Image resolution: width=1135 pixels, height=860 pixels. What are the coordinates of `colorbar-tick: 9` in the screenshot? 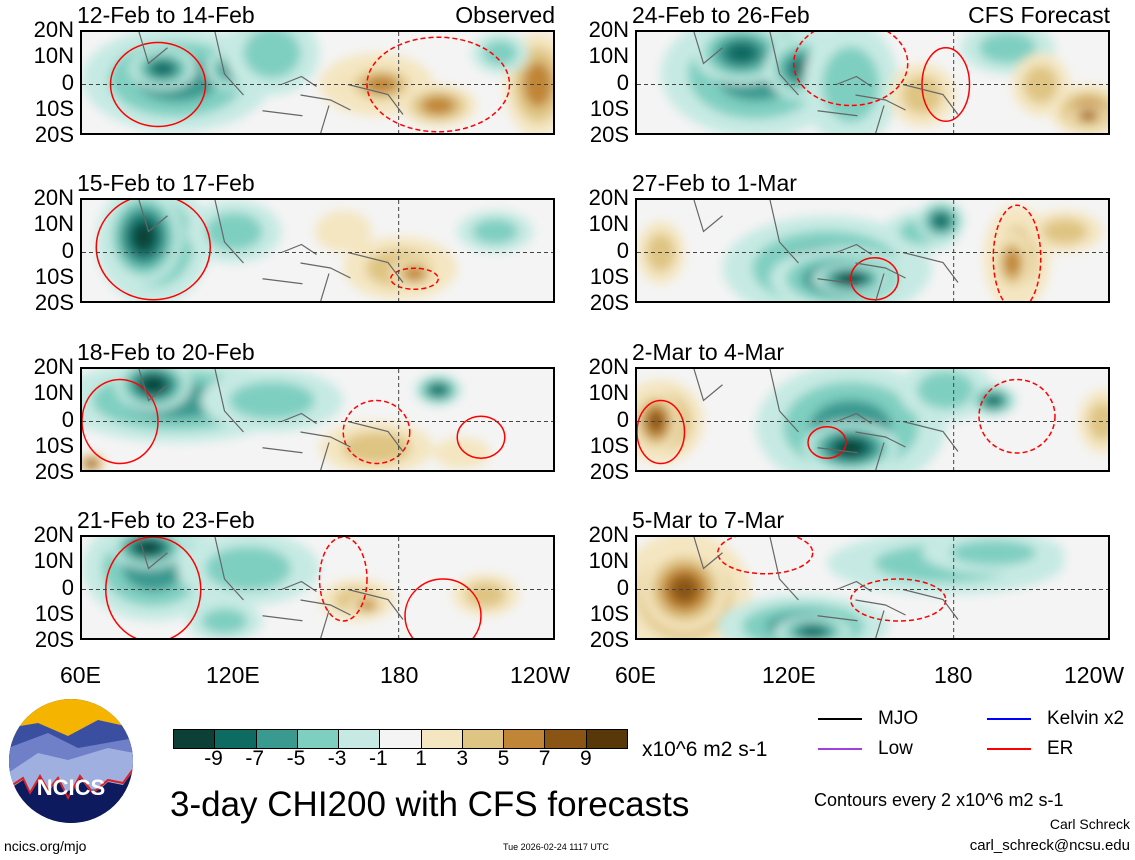 It's located at (586, 758).